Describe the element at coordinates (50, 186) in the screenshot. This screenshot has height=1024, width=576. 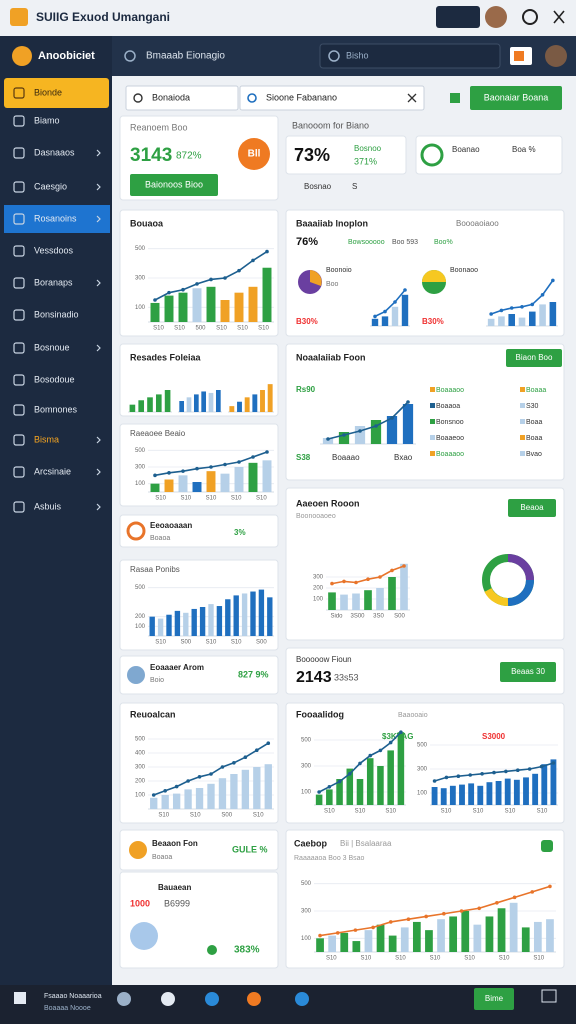
I see `nav-item: Caesgio` at that location.